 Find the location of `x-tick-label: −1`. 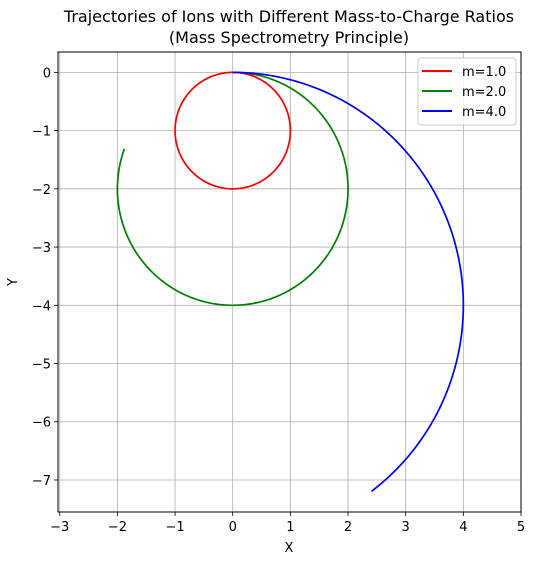

x-tick-label: −1 is located at coordinates (174, 527).